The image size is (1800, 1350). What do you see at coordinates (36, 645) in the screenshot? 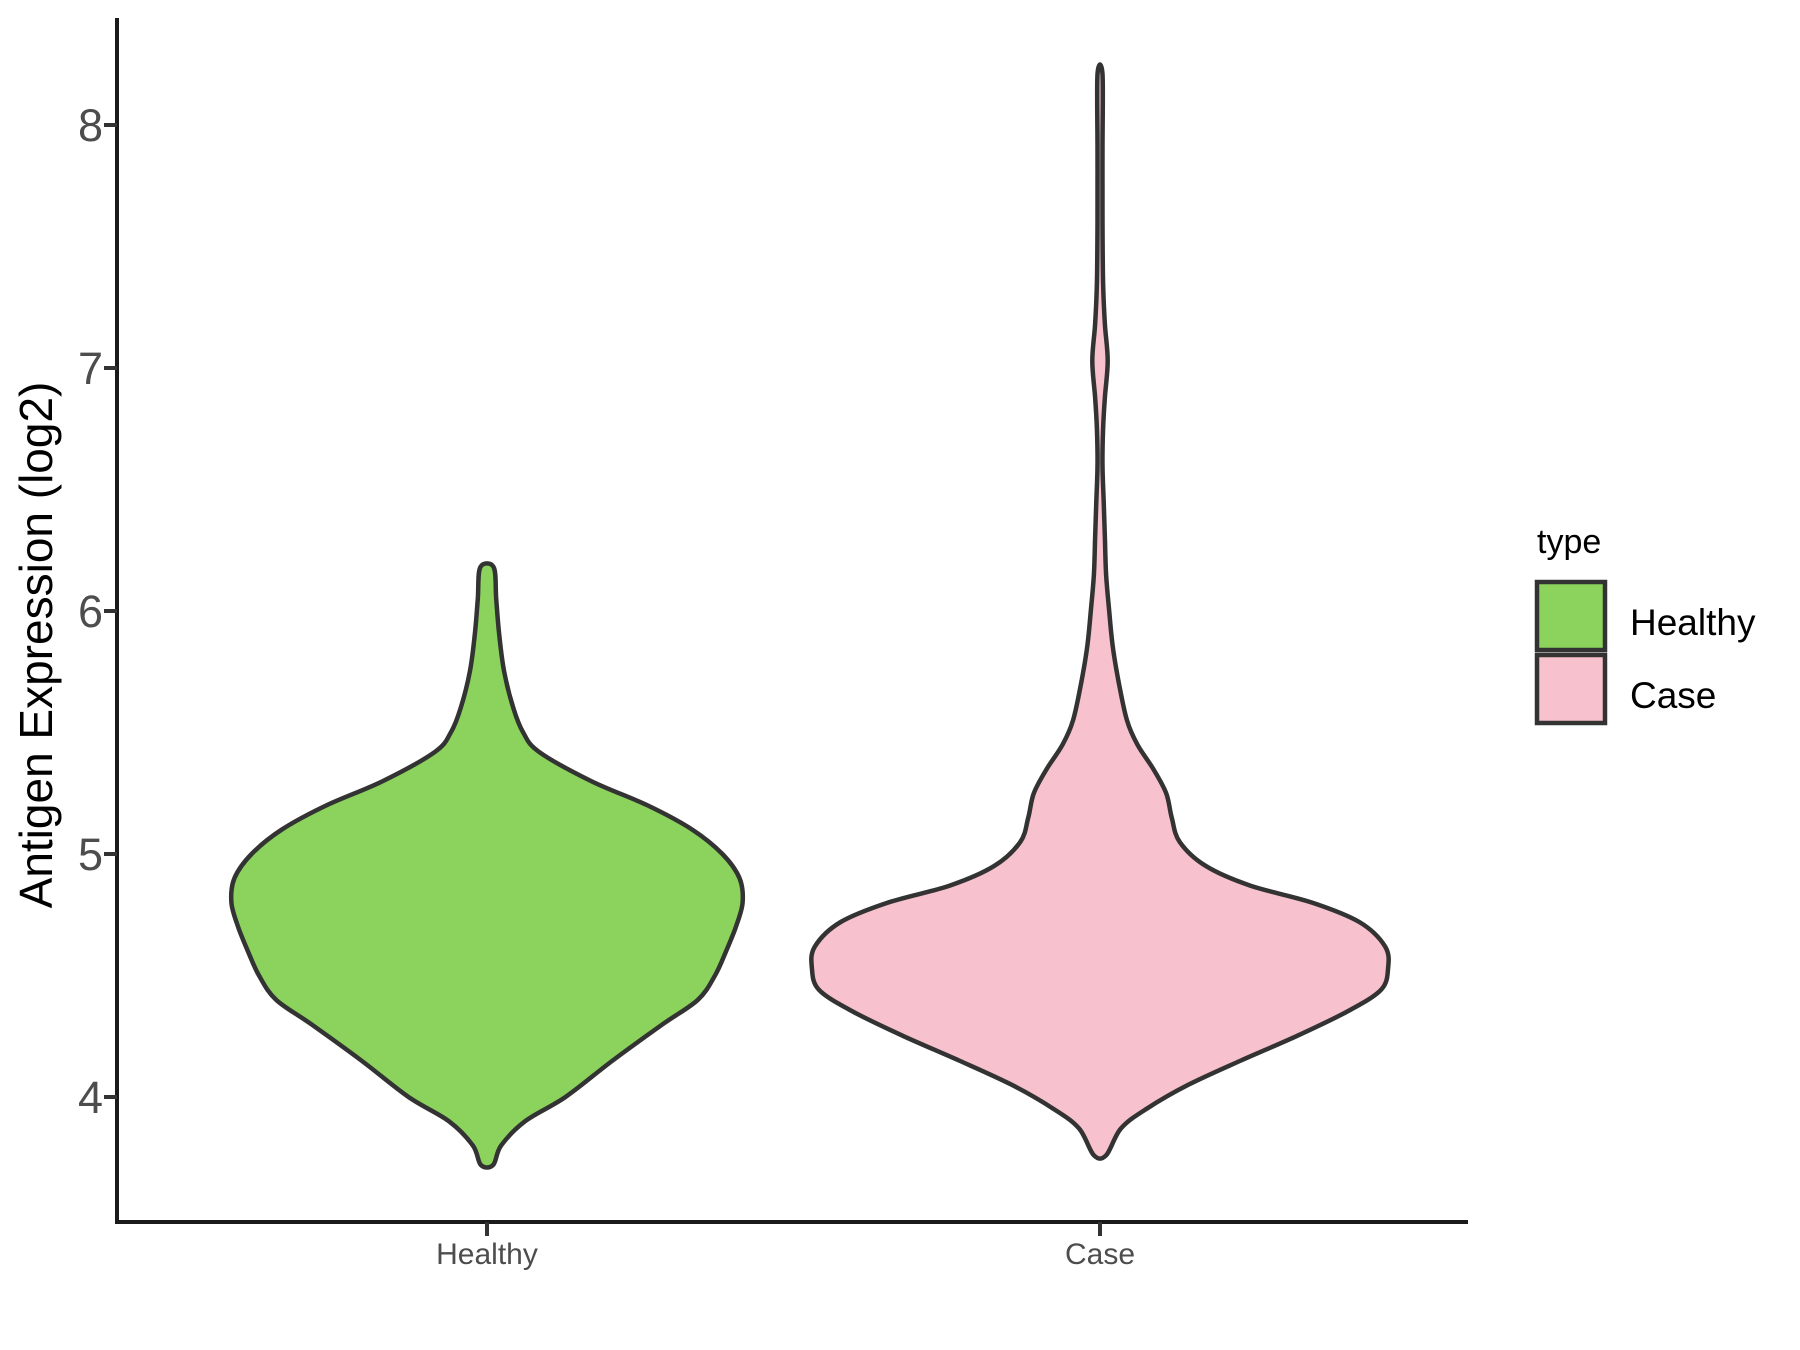
I see `y-axis-title: Antigen Expression (log2)` at bounding box center [36, 645].